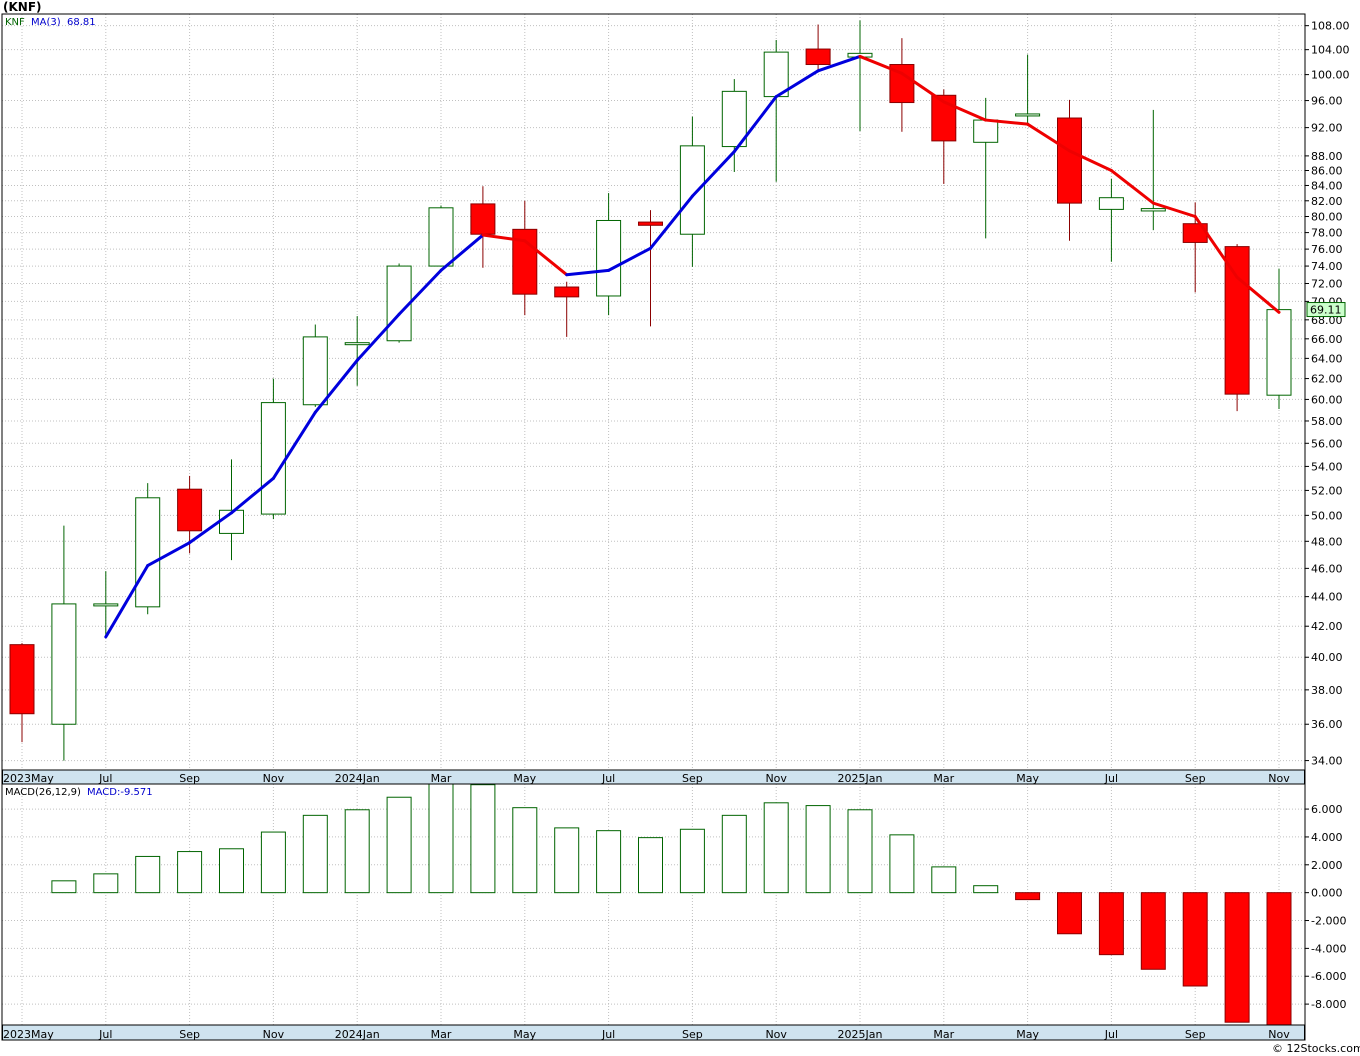 The height and width of the screenshot is (1056, 1360). Describe the element at coordinates (1327, 216) in the screenshot. I see `price-tick-label: 80.00` at that location.